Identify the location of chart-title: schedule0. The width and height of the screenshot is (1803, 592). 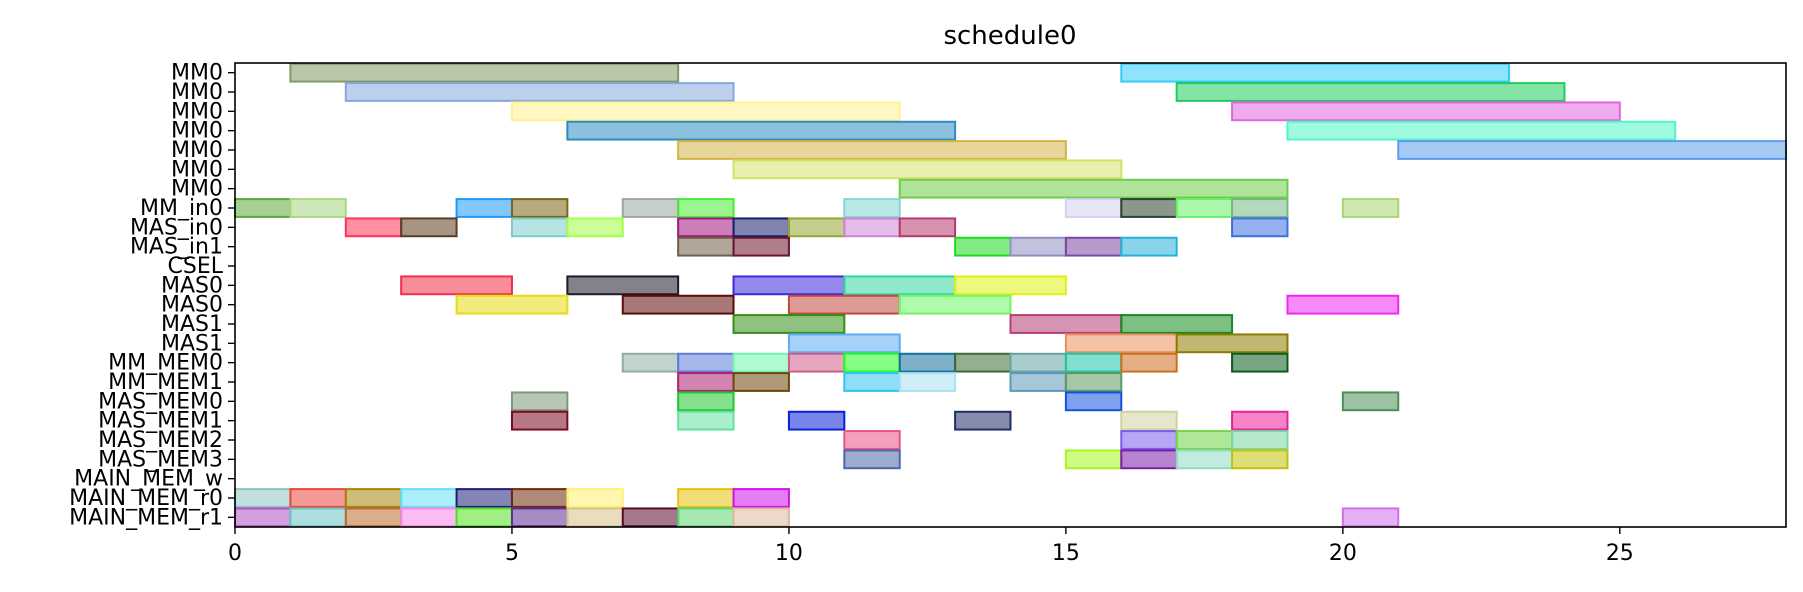
(1009, 36).